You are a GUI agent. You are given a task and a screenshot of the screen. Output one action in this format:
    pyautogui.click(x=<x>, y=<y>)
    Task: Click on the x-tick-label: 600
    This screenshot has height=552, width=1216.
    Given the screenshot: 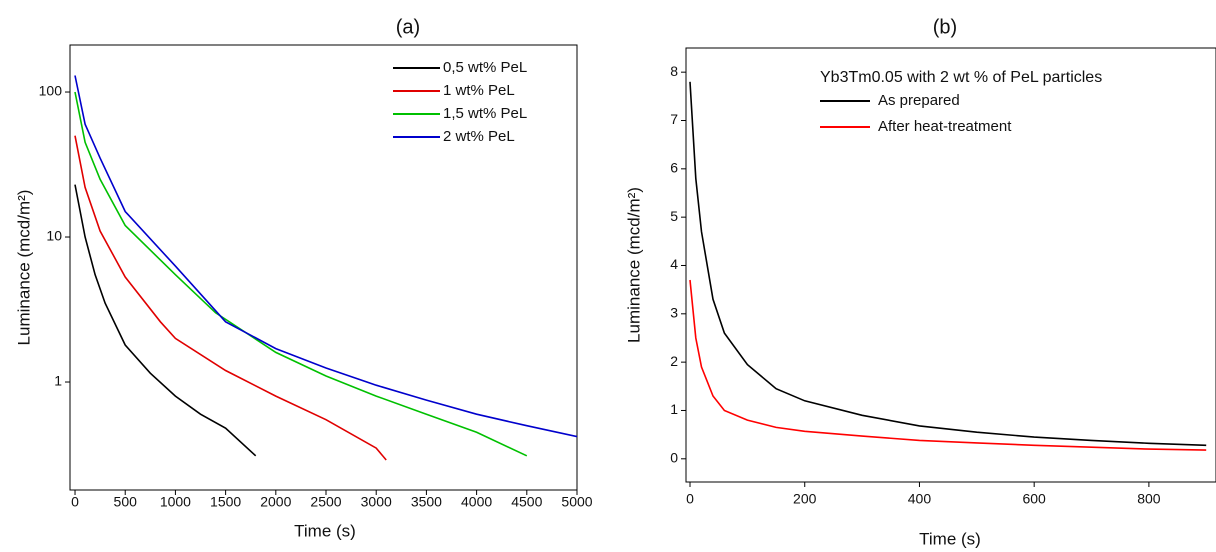 What is the action you would take?
    pyautogui.click(x=1034, y=499)
    